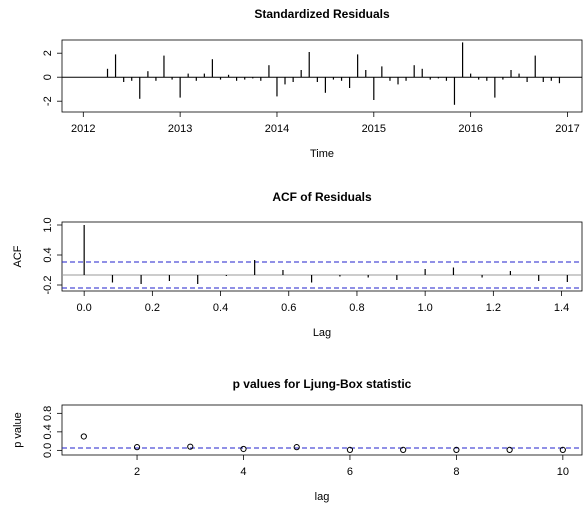 The height and width of the screenshot is (531, 587). What do you see at coordinates (48, 450) in the screenshot?
I see `y-tick-label: 0.0` at bounding box center [48, 450].